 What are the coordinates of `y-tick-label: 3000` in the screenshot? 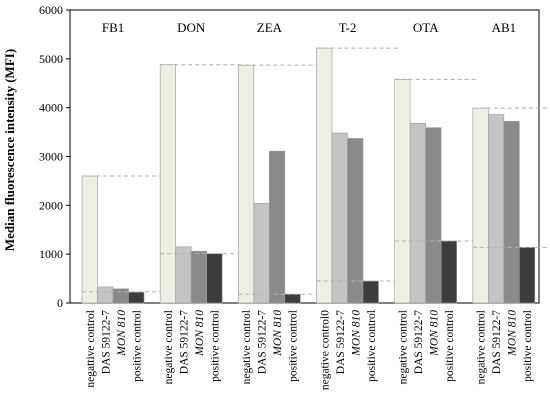 It's located at (51, 157).